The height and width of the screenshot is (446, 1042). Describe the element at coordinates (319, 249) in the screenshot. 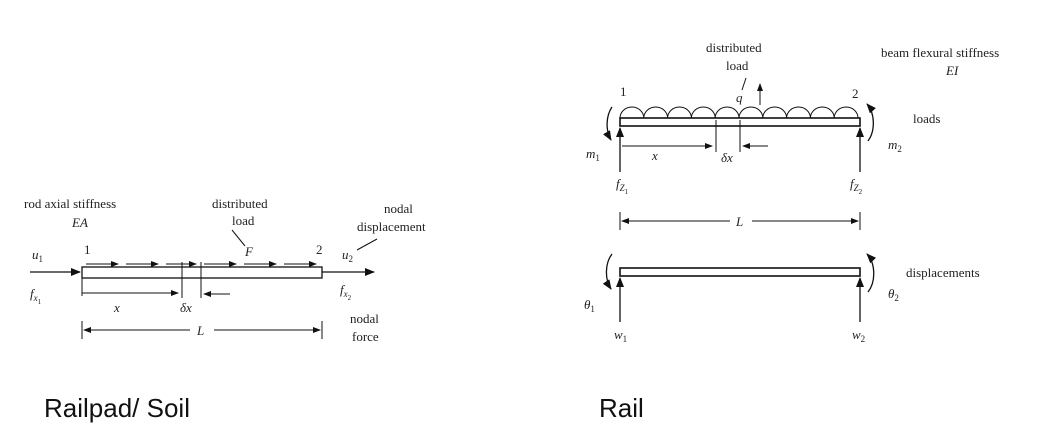

I see `rod-node-2: 2` at that location.